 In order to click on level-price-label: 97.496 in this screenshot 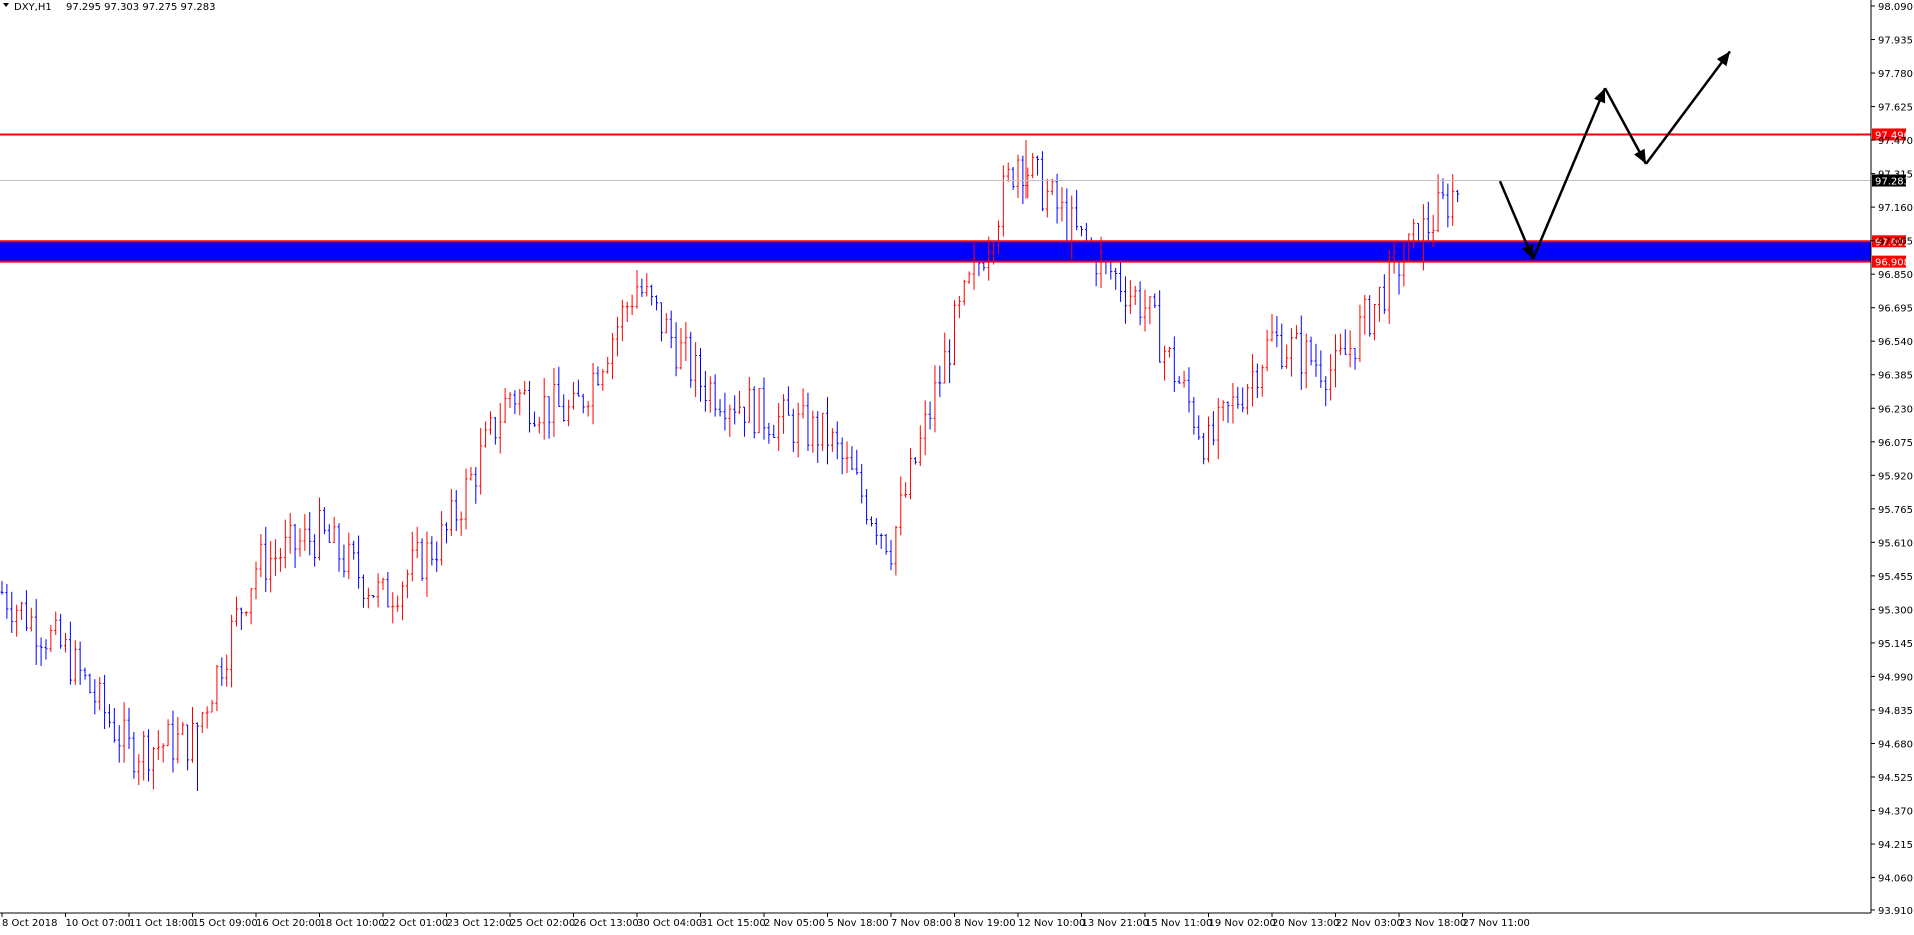, I will do `click(1892, 135)`.